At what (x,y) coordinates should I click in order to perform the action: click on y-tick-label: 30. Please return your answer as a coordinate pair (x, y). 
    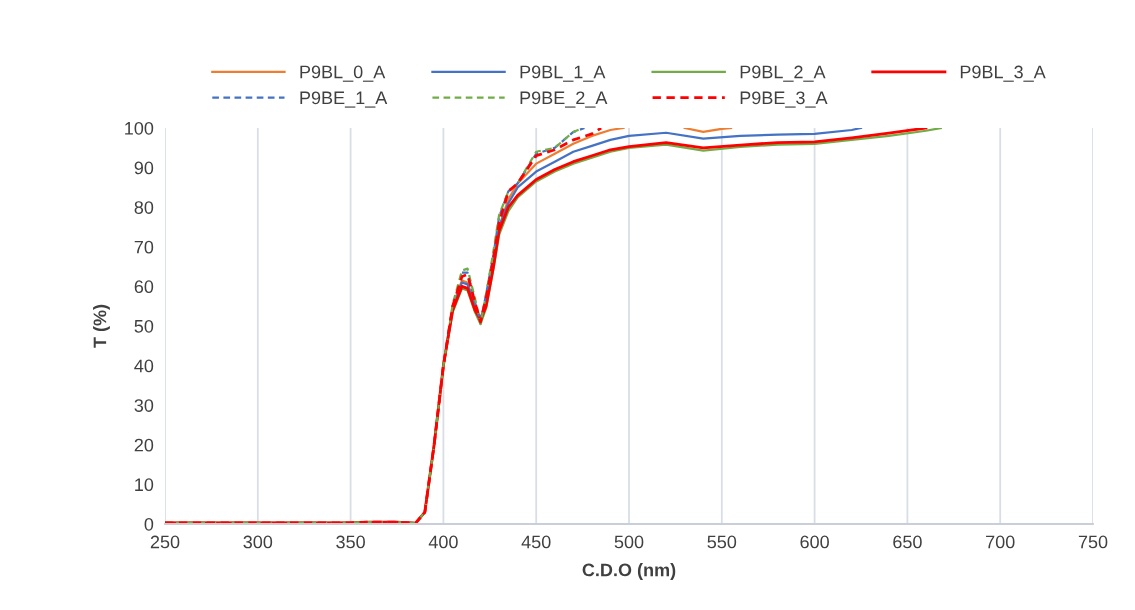
    Looking at the image, I should click on (144, 405).